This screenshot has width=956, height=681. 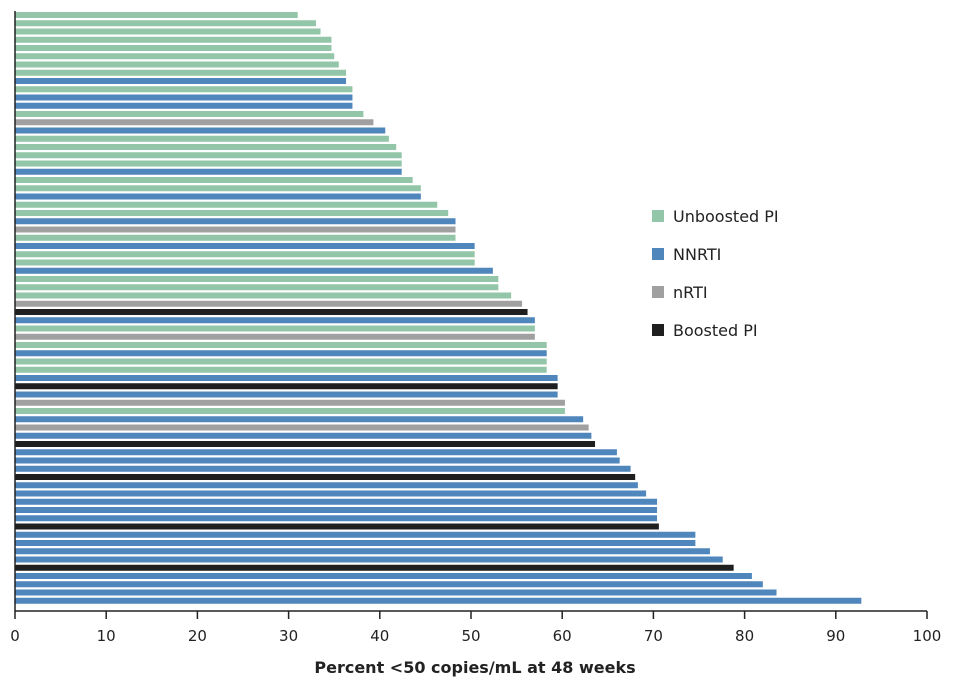 What do you see at coordinates (690, 292) in the screenshot?
I see `legend-label-nrti: nRTI` at bounding box center [690, 292].